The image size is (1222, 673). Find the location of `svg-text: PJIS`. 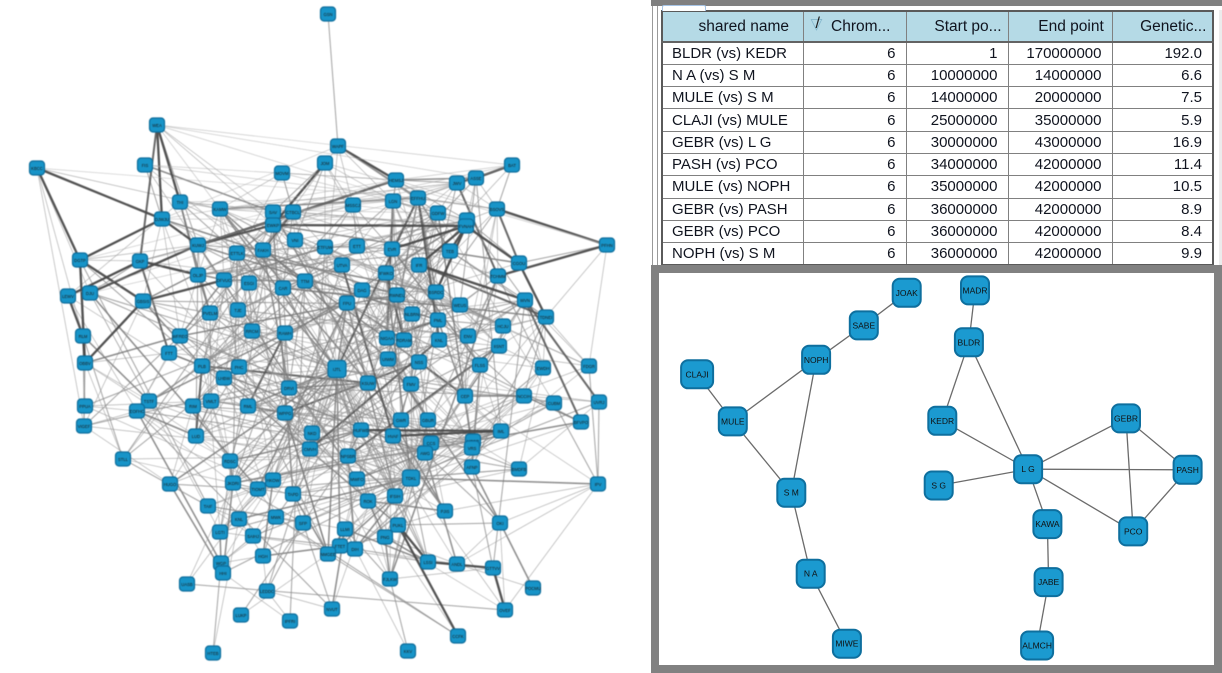

svg-text: PJIS is located at coordinates (445, 511).